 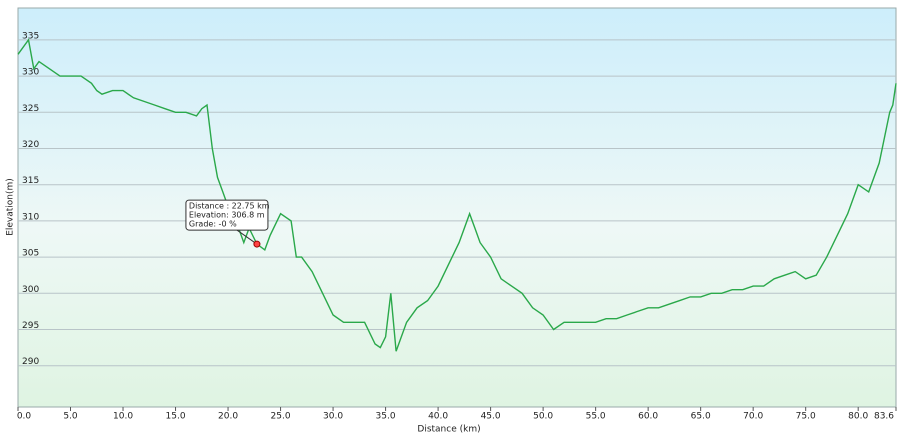 I want to click on x-tick-label: 20.0, so click(x=228, y=417).